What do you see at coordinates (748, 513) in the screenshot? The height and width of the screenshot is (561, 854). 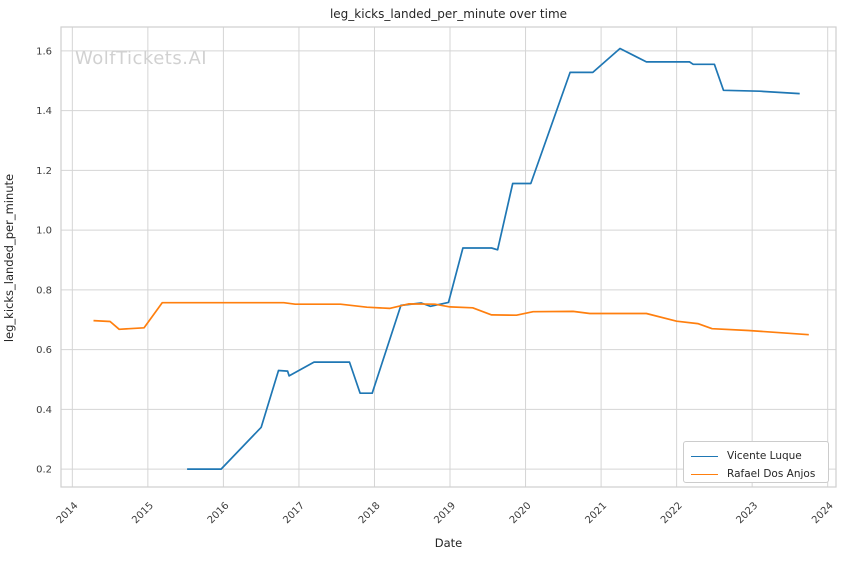 I see `x-tick-label-2023: 2023` at bounding box center [748, 513].